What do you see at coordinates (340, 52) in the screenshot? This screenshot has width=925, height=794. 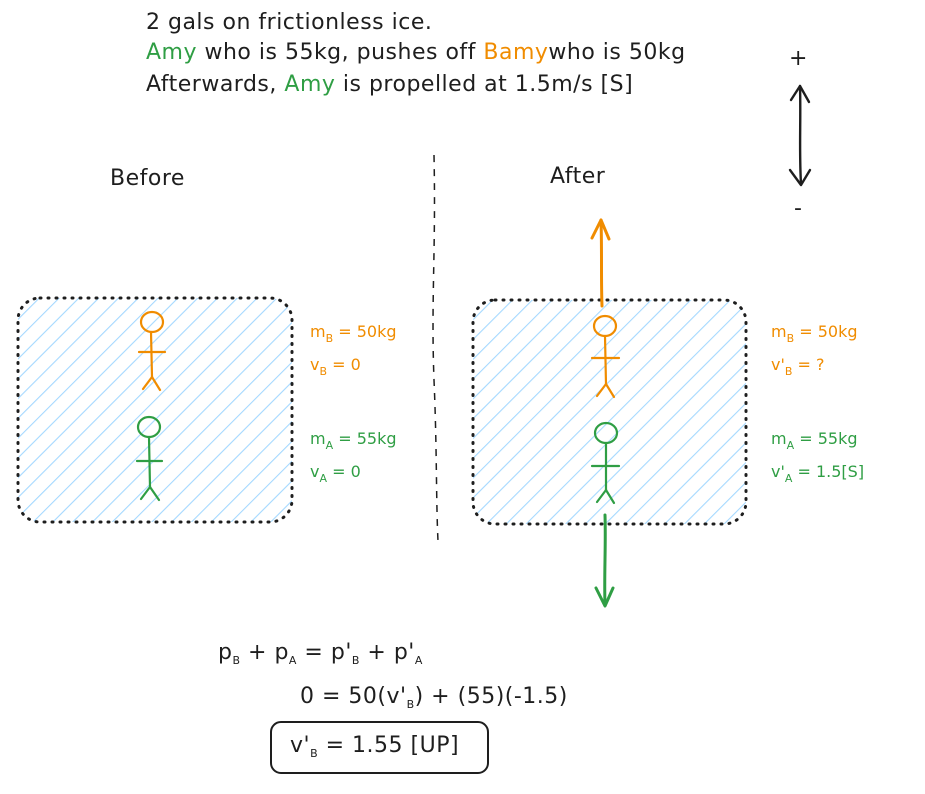 I see `problem-line-2-mid: who is 55kg, pushes off` at bounding box center [340, 52].